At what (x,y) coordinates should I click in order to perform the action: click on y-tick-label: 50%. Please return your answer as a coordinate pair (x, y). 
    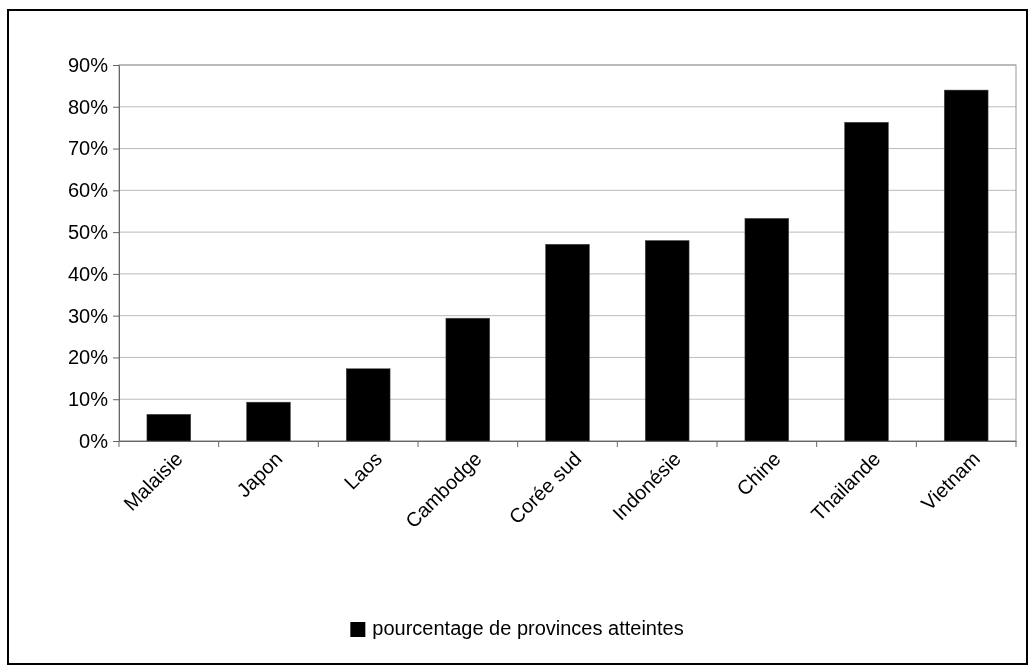
    Looking at the image, I should click on (88, 232).